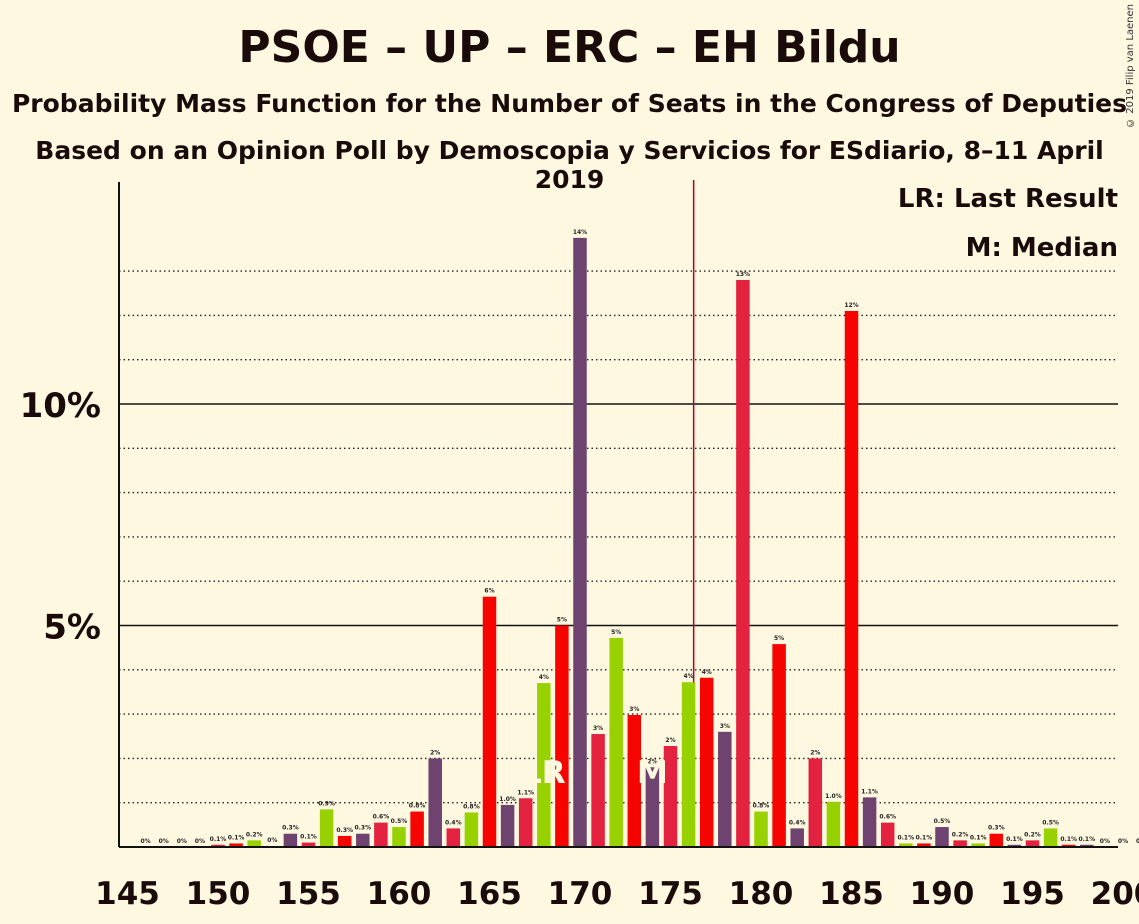  I want to click on bar-value-label: 6%, so click(489, 591).